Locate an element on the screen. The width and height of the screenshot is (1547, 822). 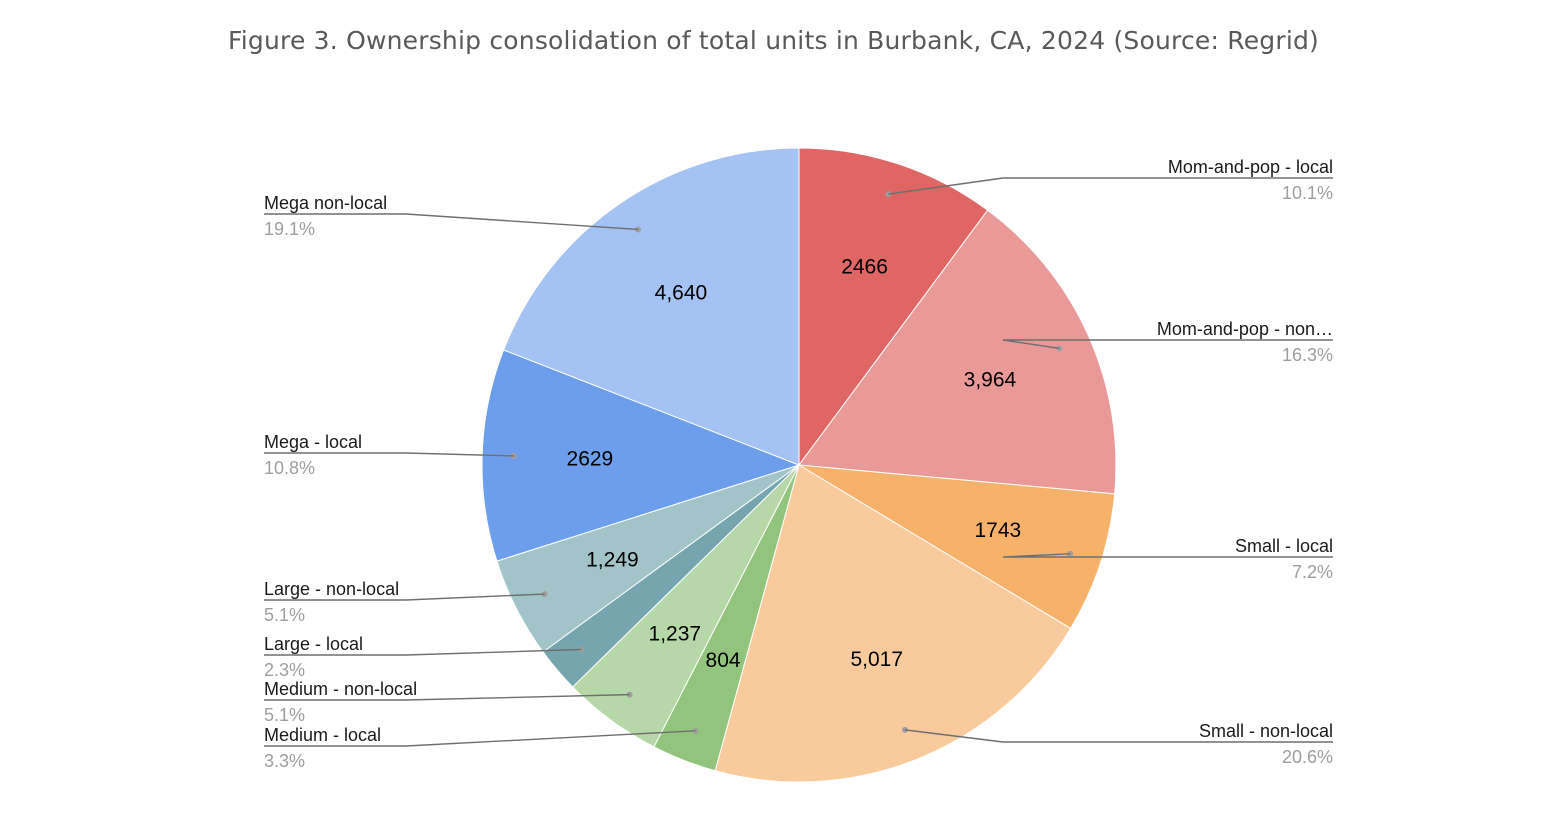
pie-slice-mega-non-local is located at coordinates (651, 306).